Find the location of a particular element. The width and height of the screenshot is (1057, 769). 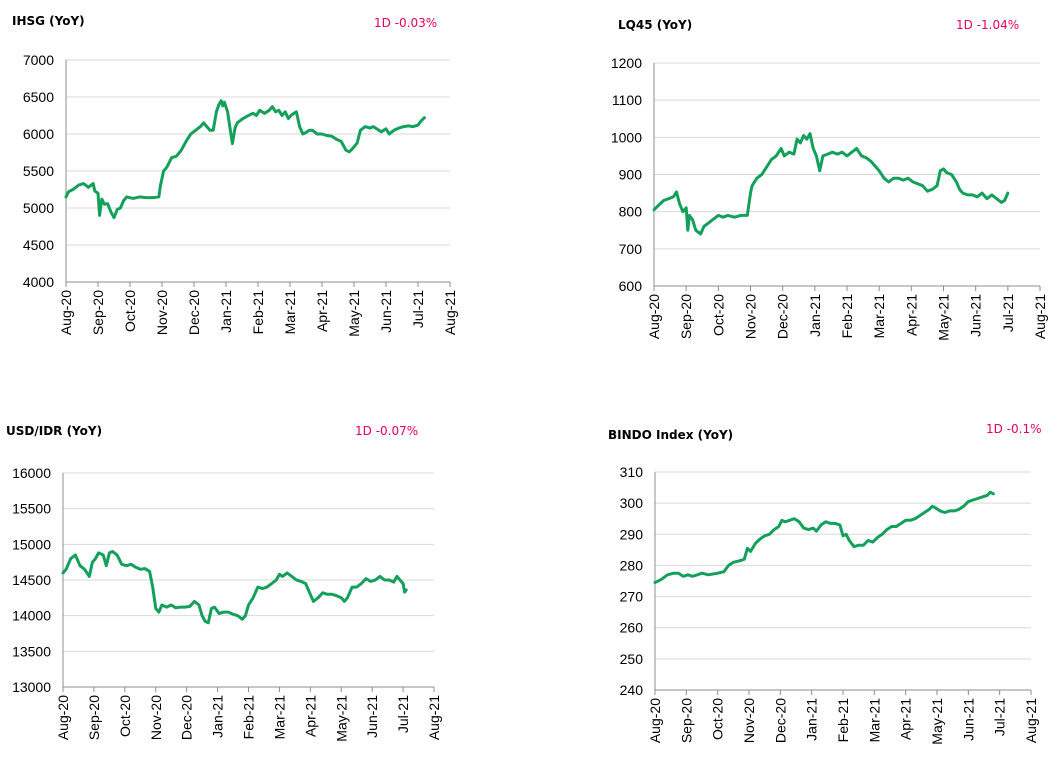

y-tick-label: 240 is located at coordinates (632, 690).